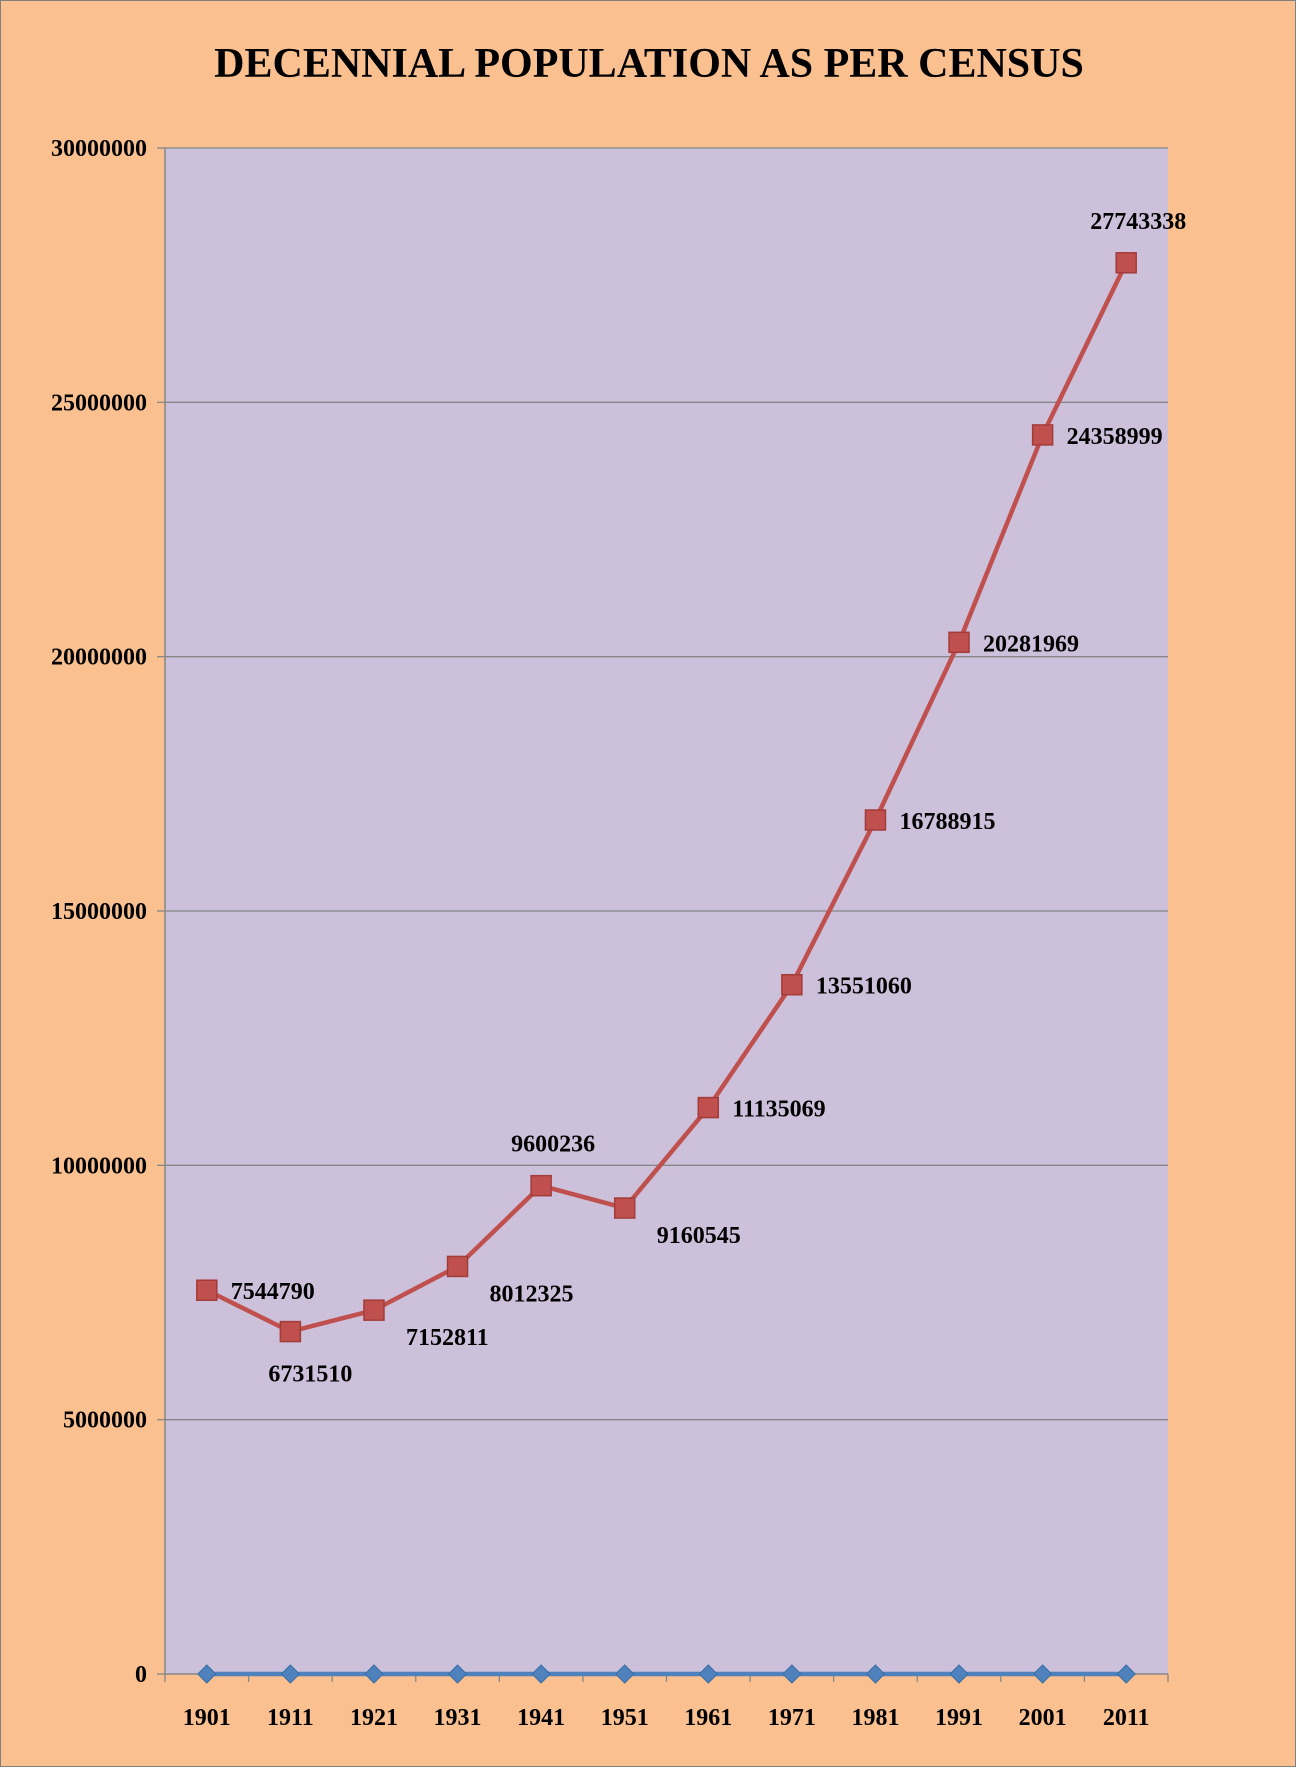 This screenshot has height=1769, width=1298. I want to click on data-label: 24358999, so click(1115, 437).